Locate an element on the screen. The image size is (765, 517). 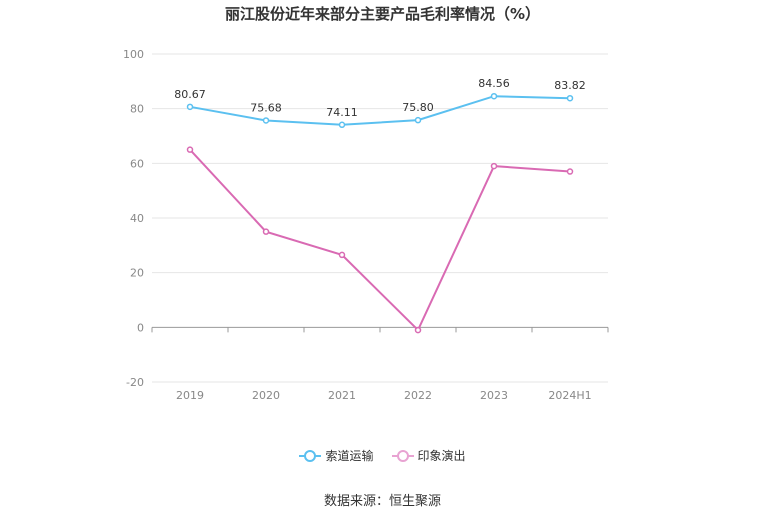
x-tick-label: 2024H1 is located at coordinates (569, 395).